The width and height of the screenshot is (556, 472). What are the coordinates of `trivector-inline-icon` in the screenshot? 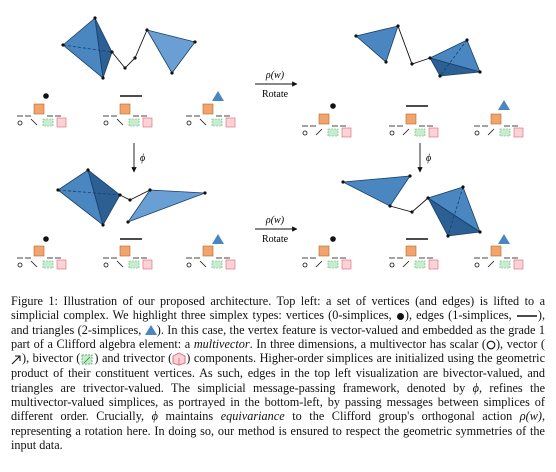 It's located at (179, 359).